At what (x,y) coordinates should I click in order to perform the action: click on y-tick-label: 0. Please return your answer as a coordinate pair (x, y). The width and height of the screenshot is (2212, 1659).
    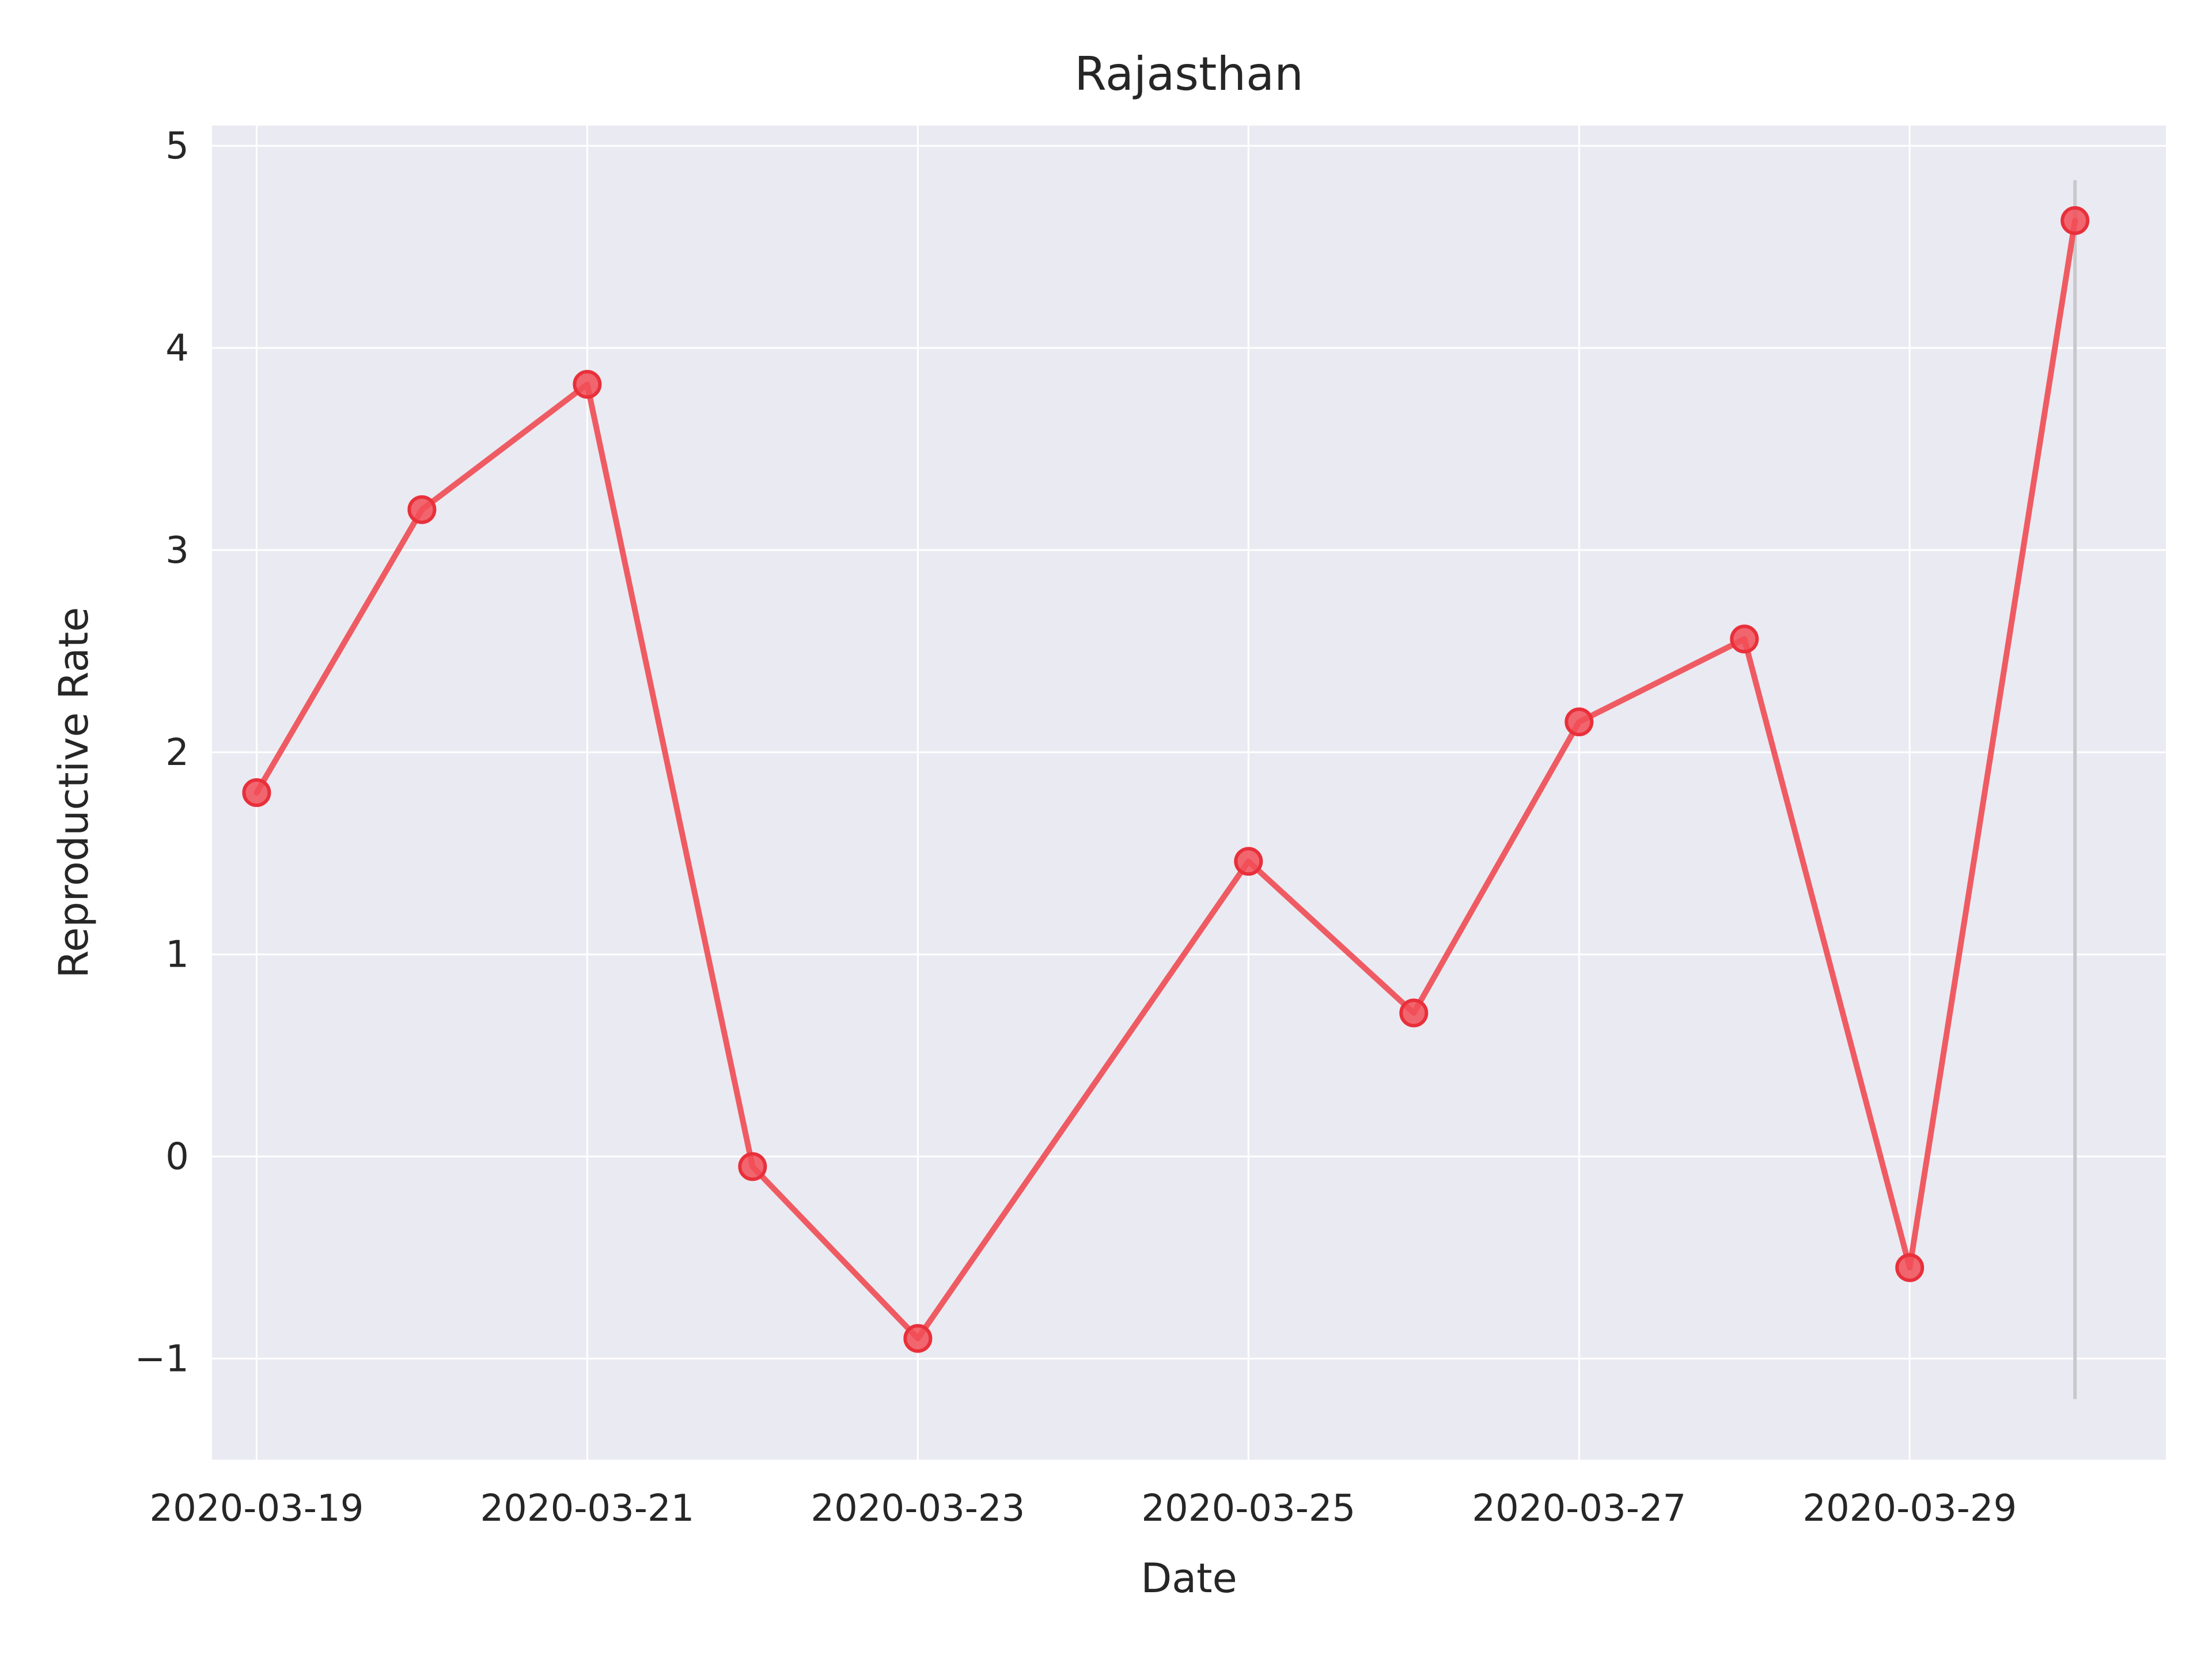
    Looking at the image, I should click on (177, 1157).